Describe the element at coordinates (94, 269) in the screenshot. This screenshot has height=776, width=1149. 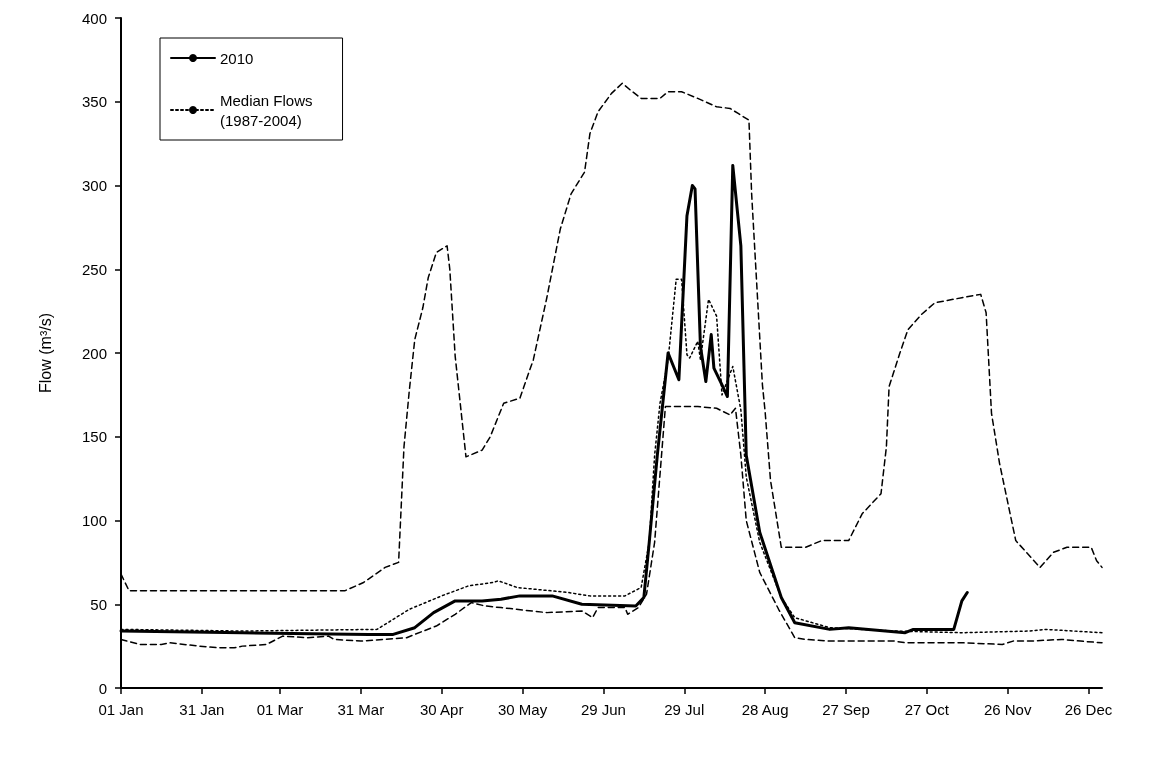
I see `y-tick-label: 250` at that location.